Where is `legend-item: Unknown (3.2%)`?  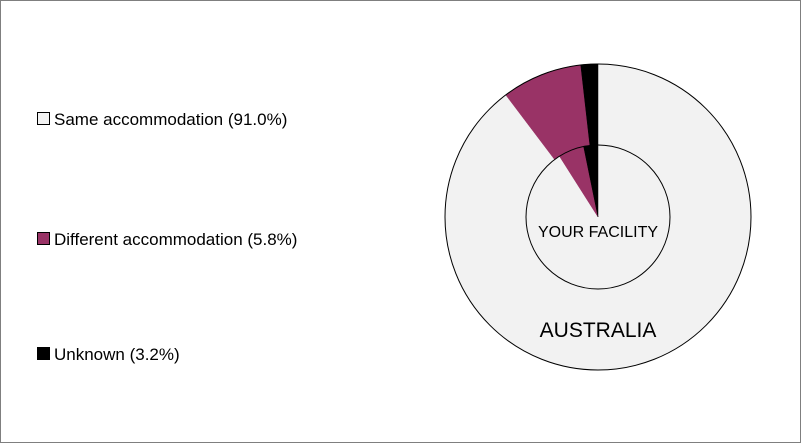 legend-item: Unknown (3.2%) is located at coordinates (172, 355).